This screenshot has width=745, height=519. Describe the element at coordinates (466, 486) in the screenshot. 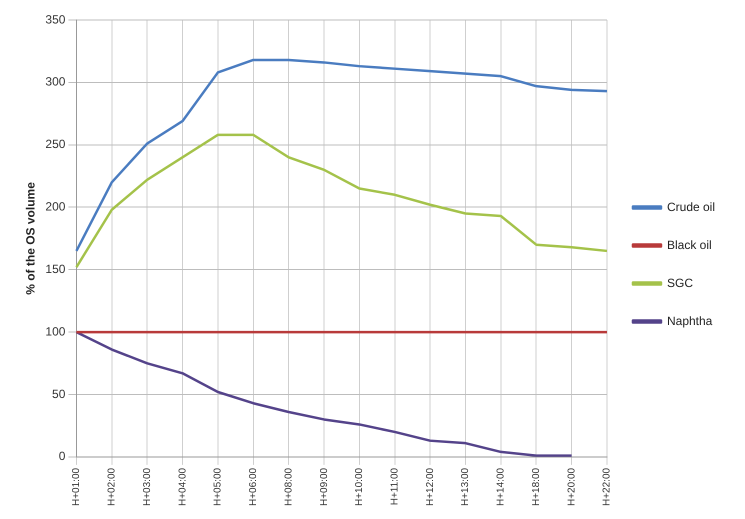

I see `x-tick-label: H+13:00` at that location.